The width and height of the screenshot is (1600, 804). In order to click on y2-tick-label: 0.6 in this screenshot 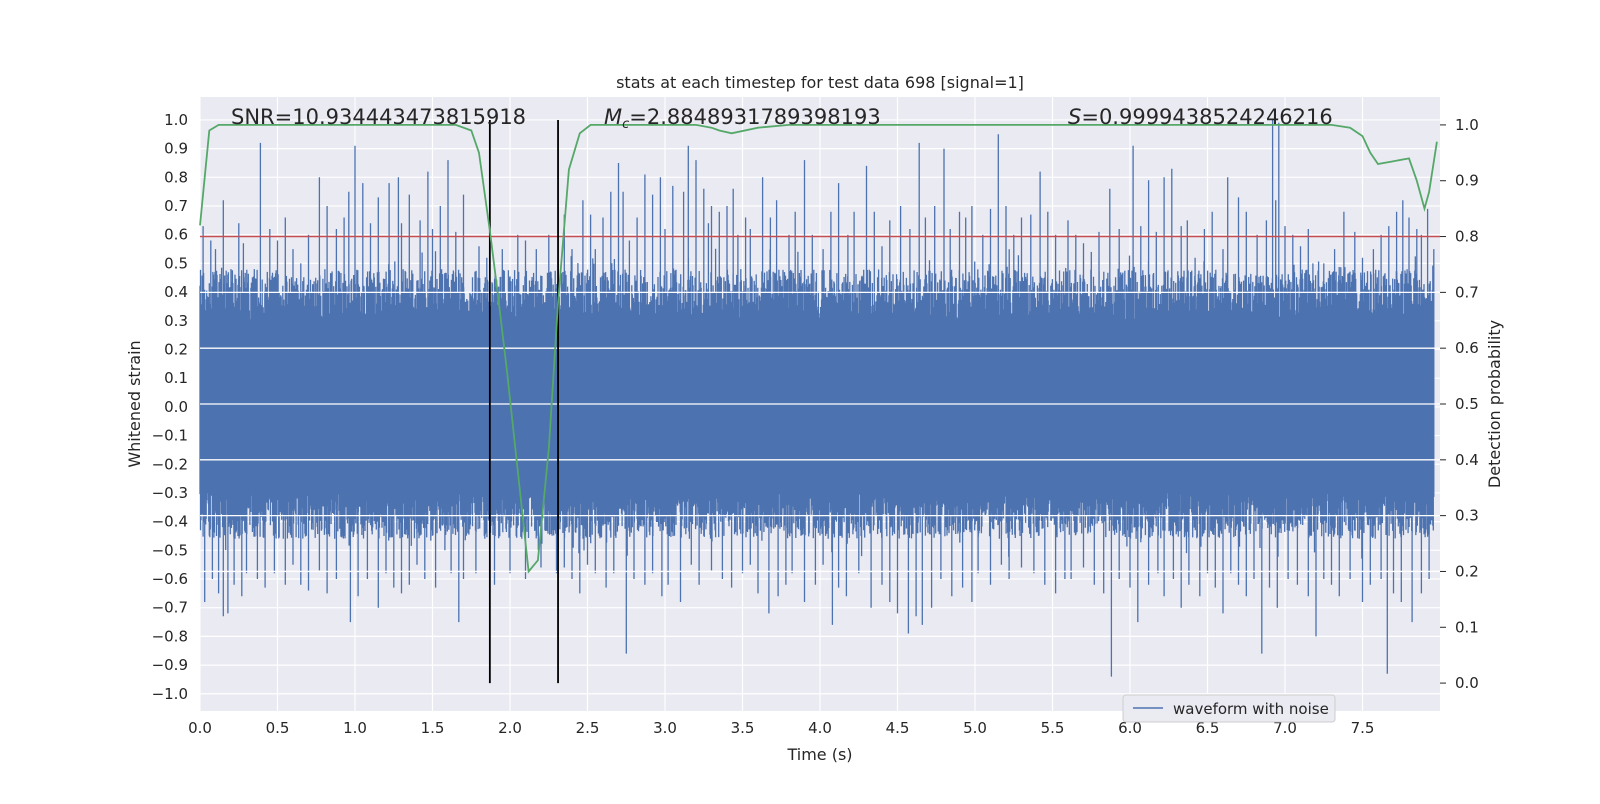, I will do `click(1467, 348)`.